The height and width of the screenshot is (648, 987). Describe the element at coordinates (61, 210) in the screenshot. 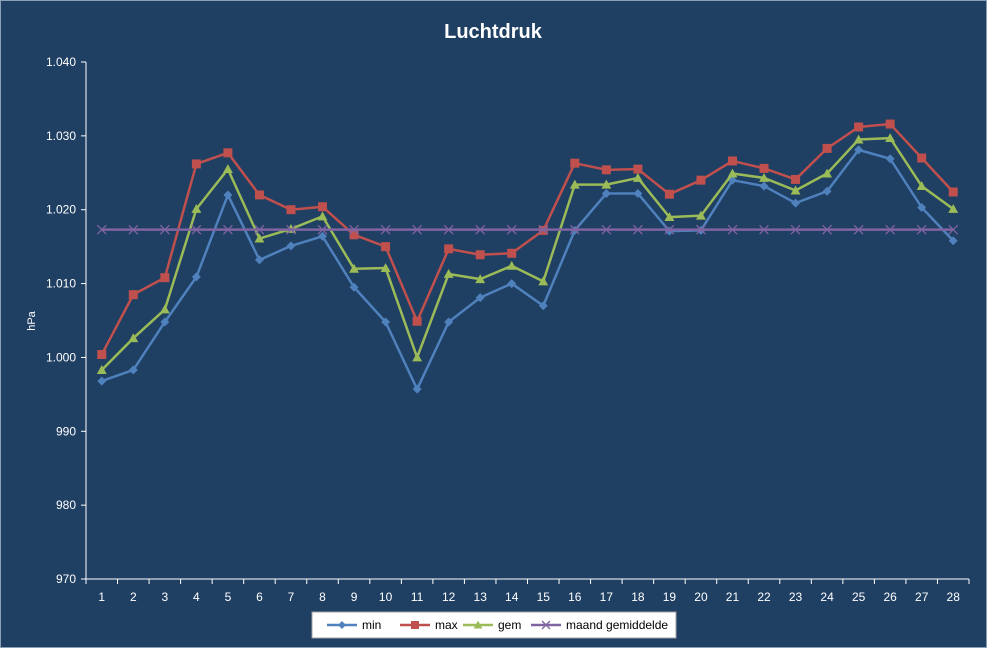

I see `y-tick-label: 1.020` at that location.